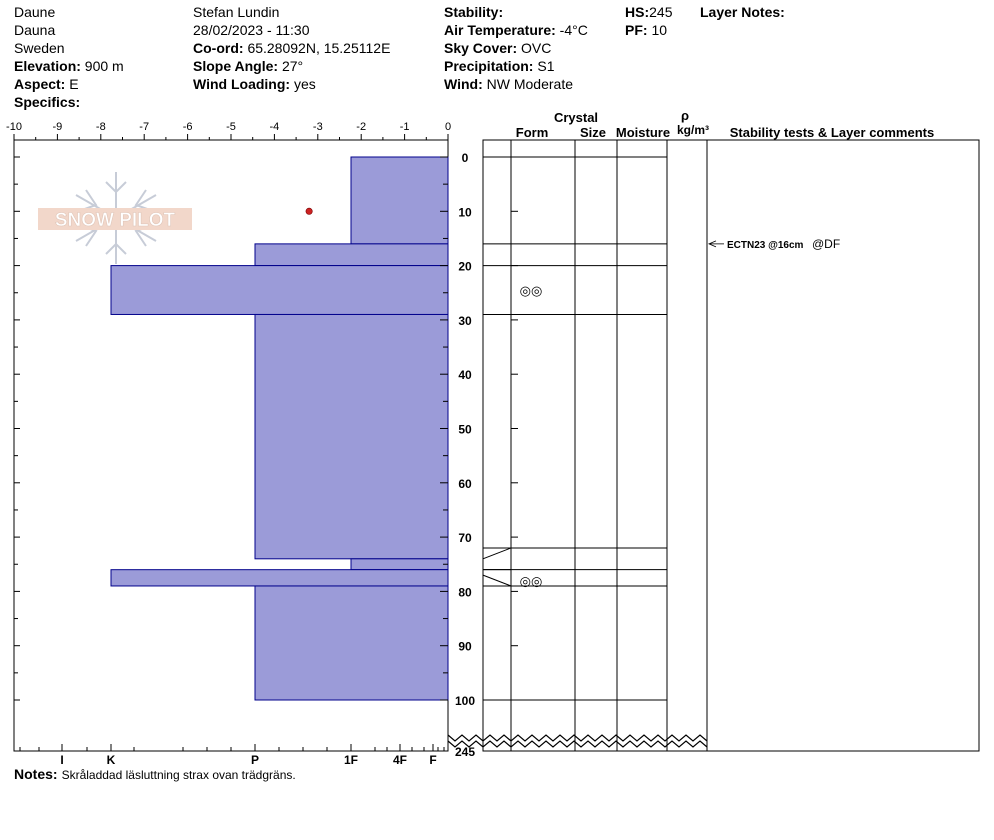  Describe the element at coordinates (648, 12) in the screenshot. I see `snow-height: HS:245` at that location.